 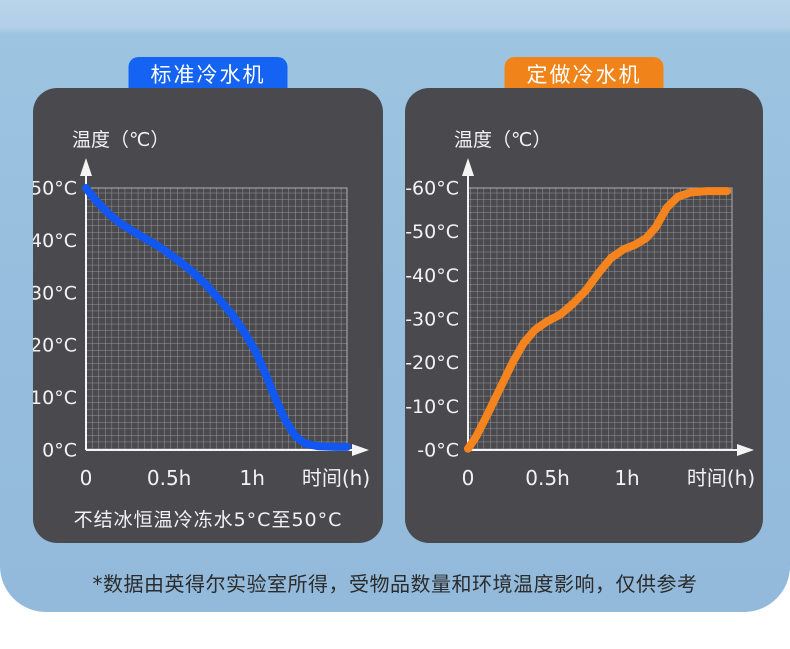 What do you see at coordinates (438, 451) in the screenshot?
I see `y-tick-label: -0°C` at bounding box center [438, 451].